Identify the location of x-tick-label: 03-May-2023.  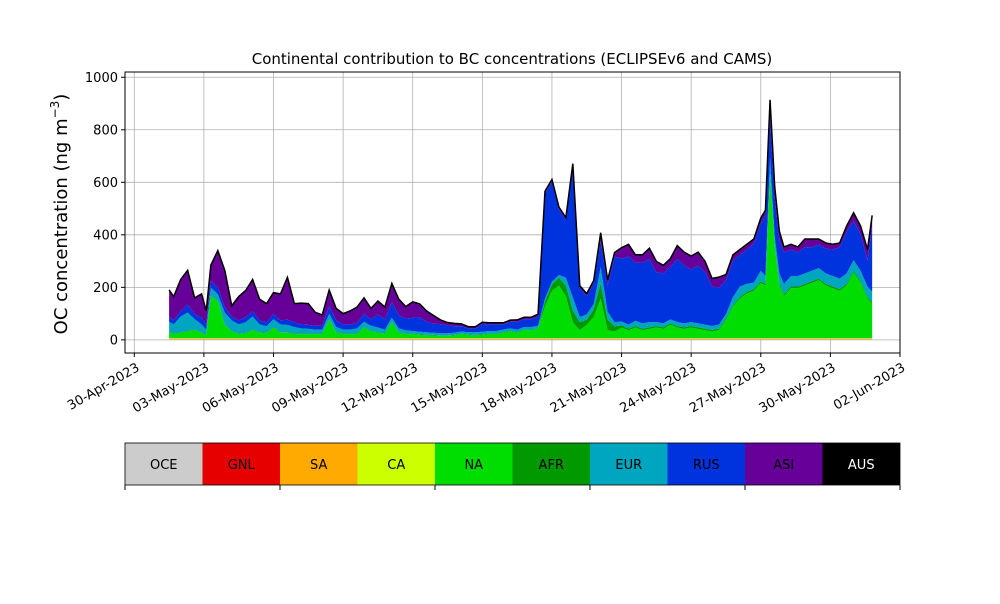
(171, 388).